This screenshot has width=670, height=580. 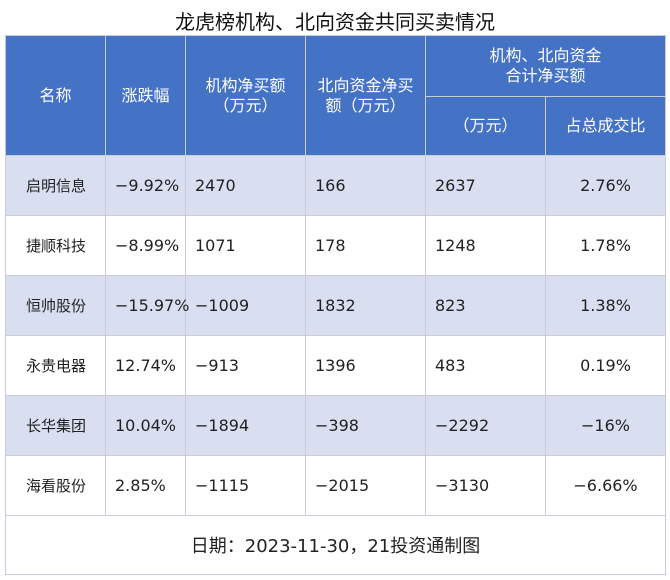 I want to click on turnover-share-cell: 0.19%, so click(x=605, y=365).